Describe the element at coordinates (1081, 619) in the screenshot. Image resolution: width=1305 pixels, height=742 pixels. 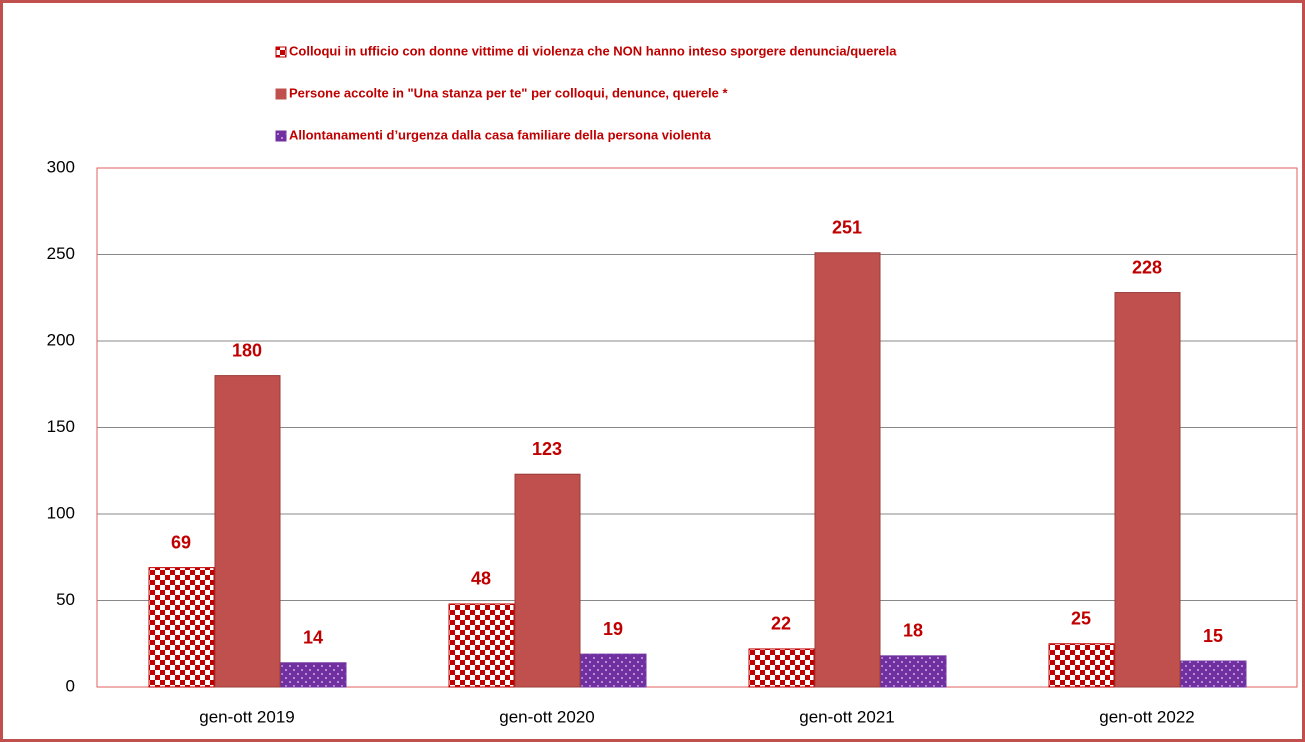
I see `data-label: 25` at that location.